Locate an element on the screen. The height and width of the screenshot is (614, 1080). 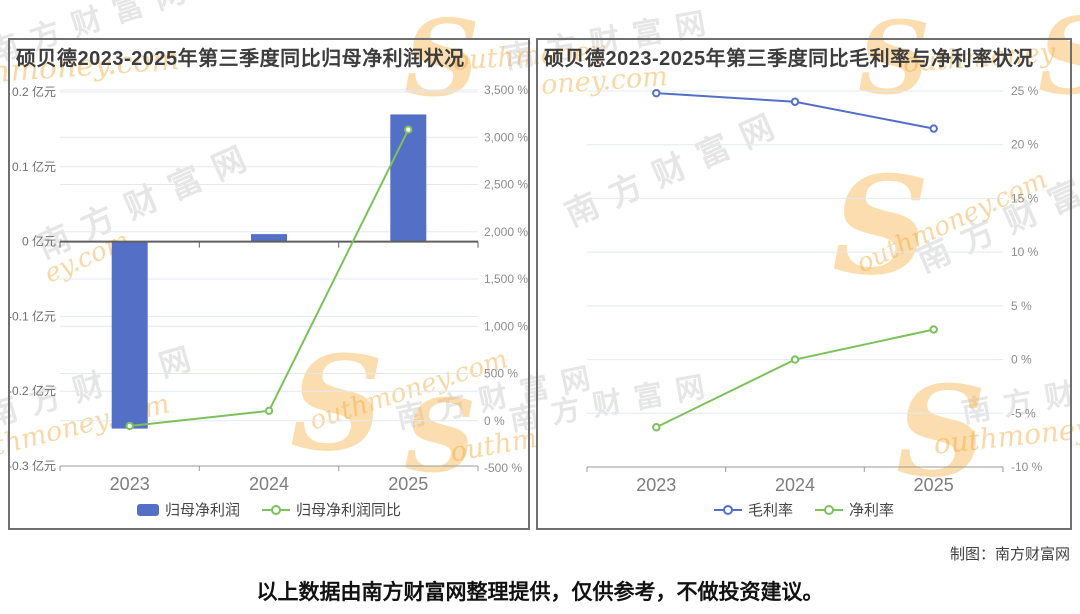
svg-text: 25 % is located at coordinates (1025, 91).